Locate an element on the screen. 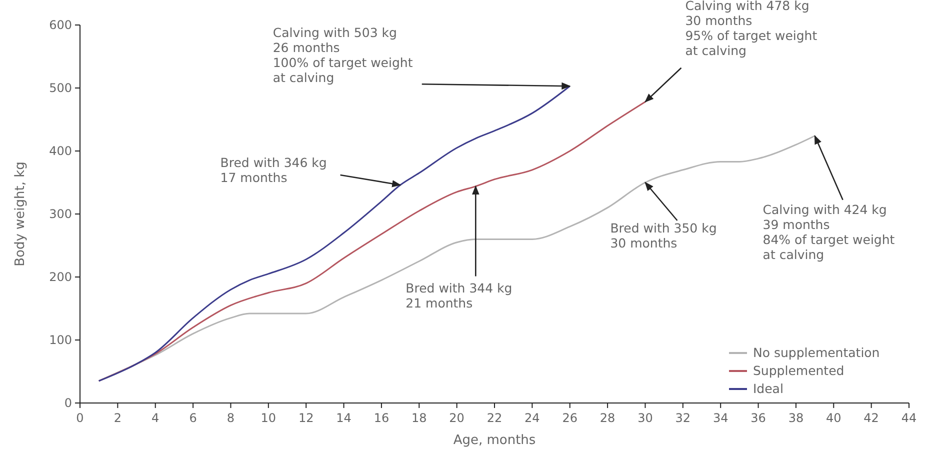 This screenshot has height=456, width=929. x-tick-label: 16 is located at coordinates (382, 418).